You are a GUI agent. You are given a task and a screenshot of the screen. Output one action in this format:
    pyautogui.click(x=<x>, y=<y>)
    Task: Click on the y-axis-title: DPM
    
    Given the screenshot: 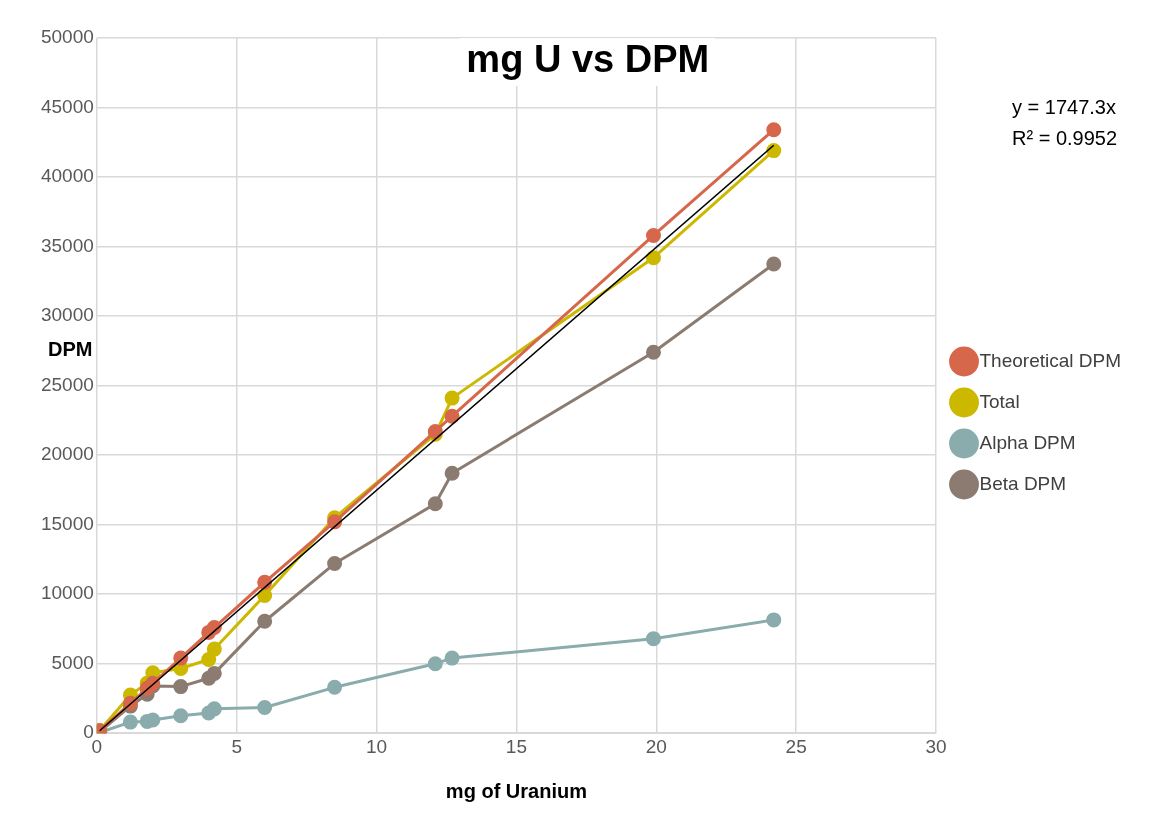 What is the action you would take?
    pyautogui.click(x=70, y=349)
    